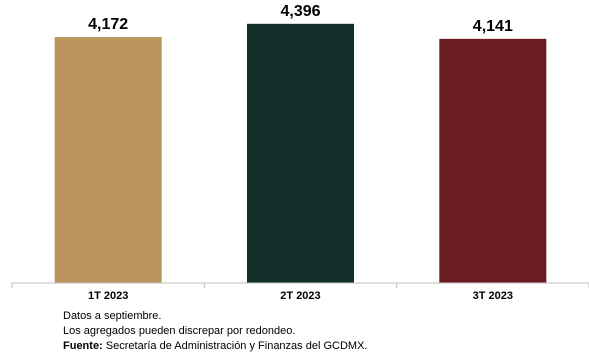 The height and width of the screenshot is (356, 589). I want to click on category-label-1: 1T 2023, so click(108, 295).